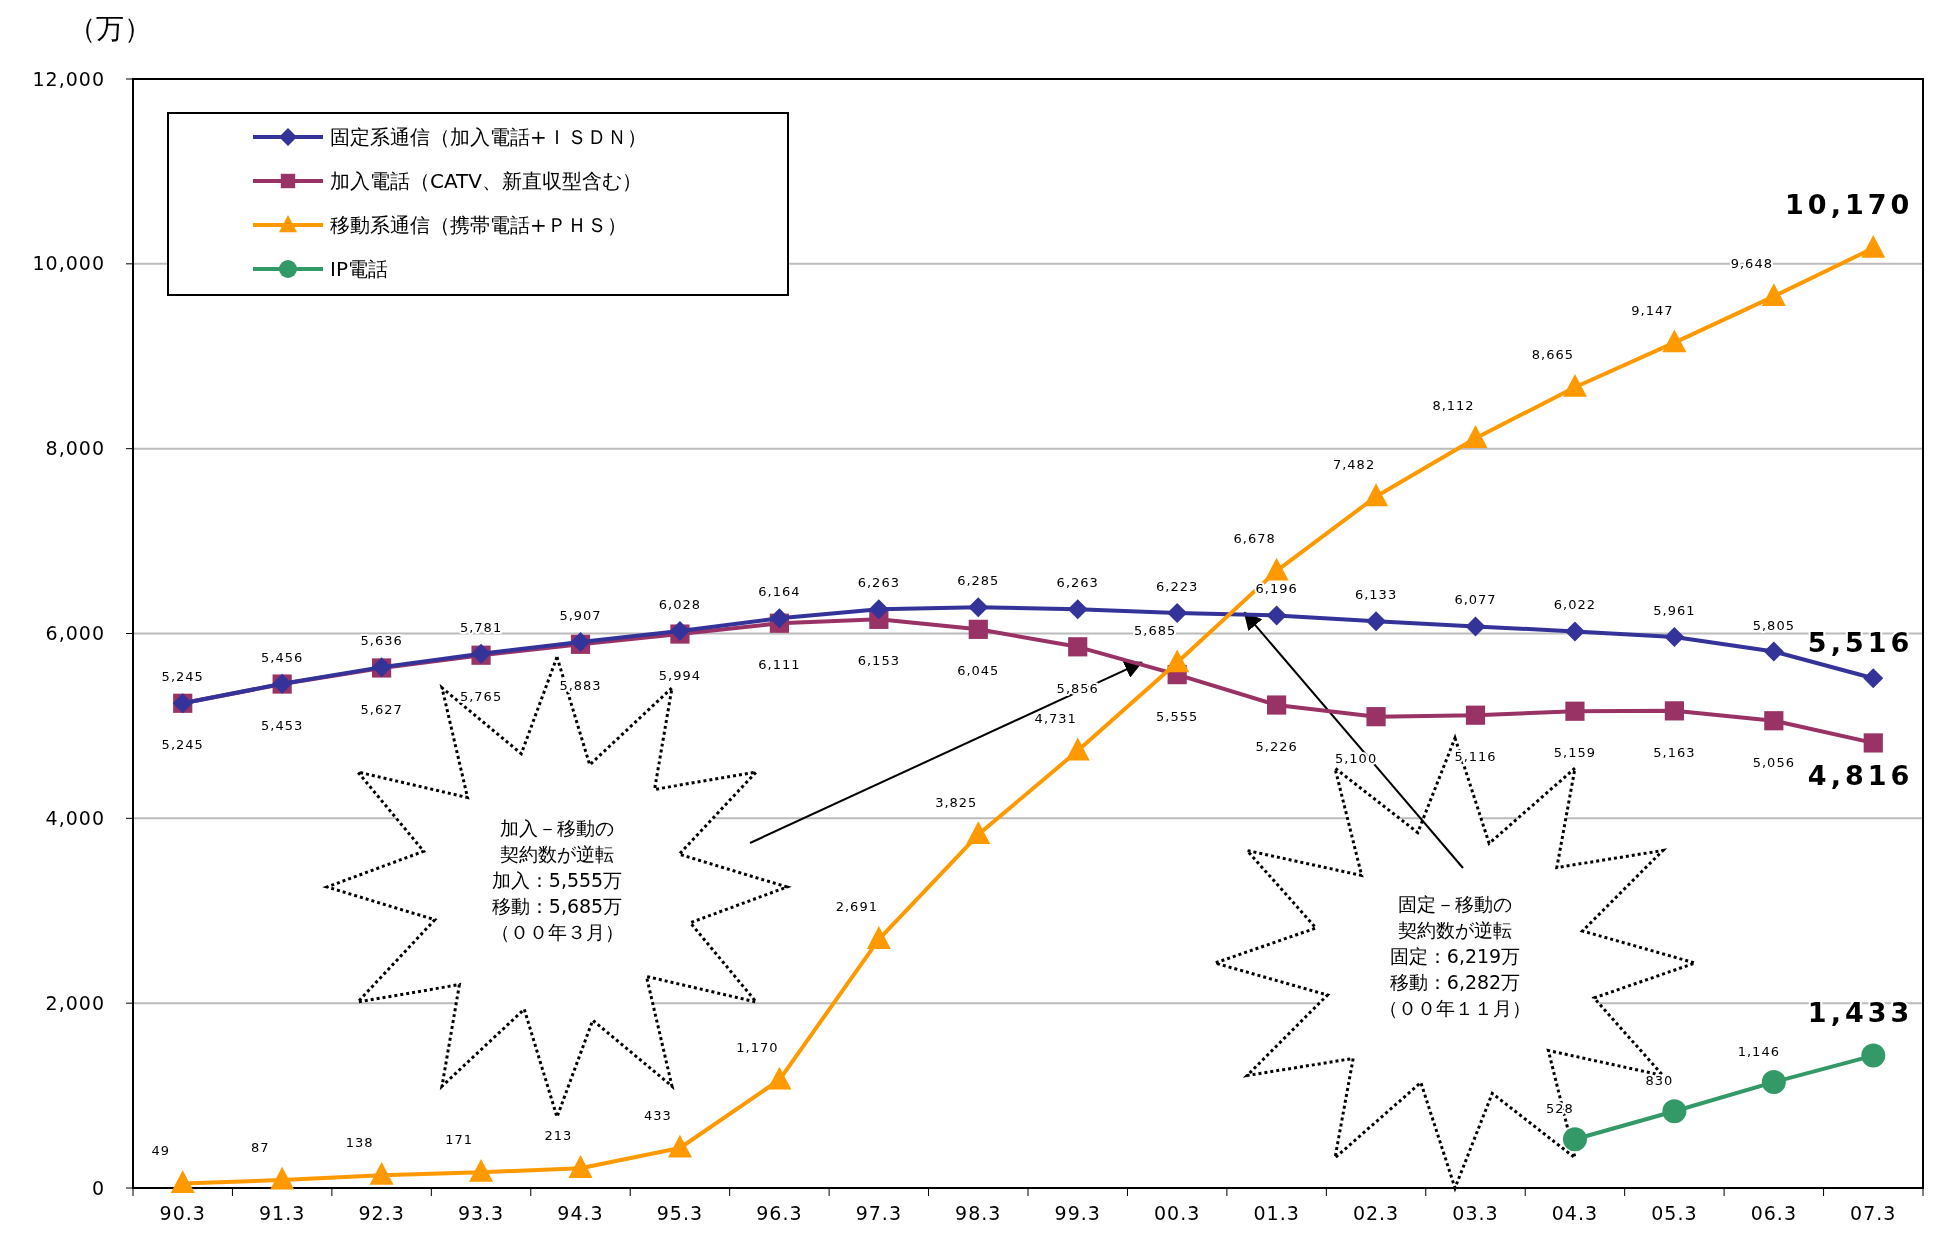  Describe the element at coordinates (978, 581) in the screenshot. I see `data-label: 6,285` at that location.